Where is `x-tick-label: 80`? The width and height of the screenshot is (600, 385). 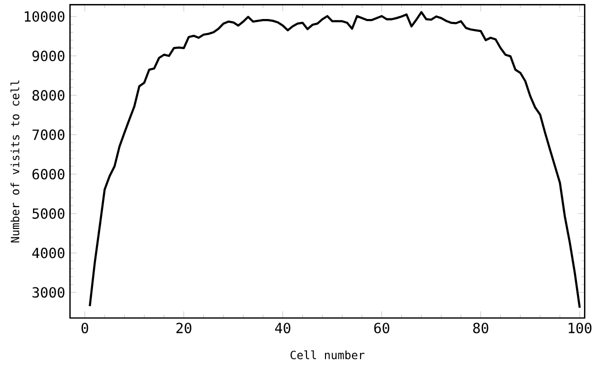 x-tick-label: 80 is located at coordinates (480, 328).